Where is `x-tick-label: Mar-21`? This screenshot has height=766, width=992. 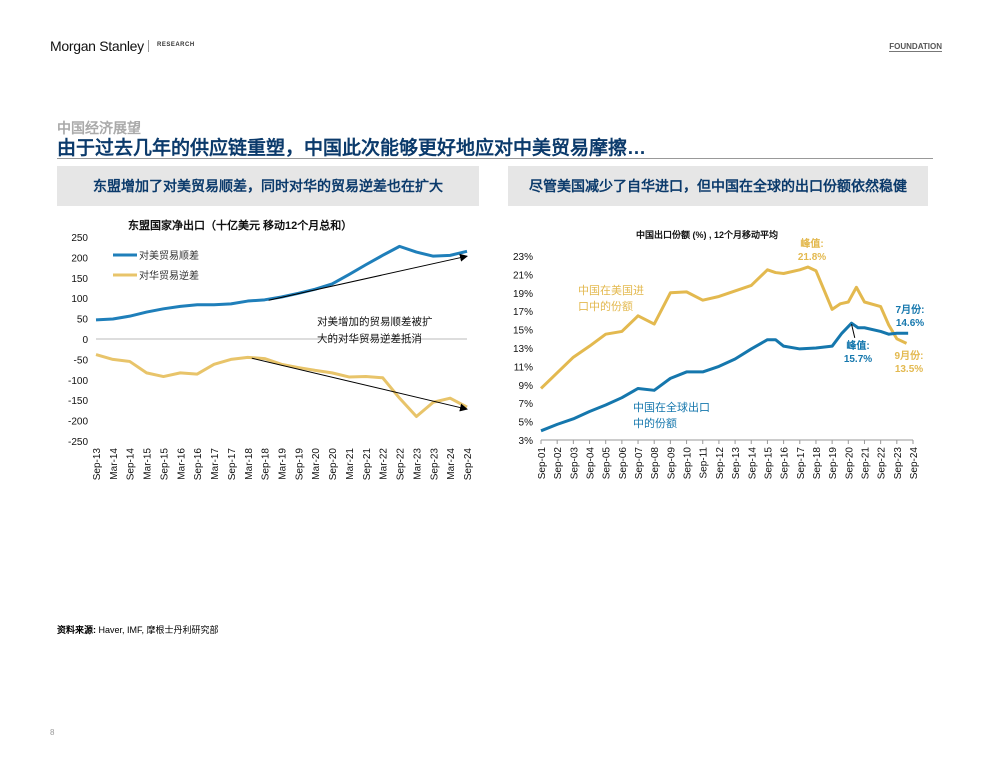
x-tick-label: Mar-21 is located at coordinates (350, 464).